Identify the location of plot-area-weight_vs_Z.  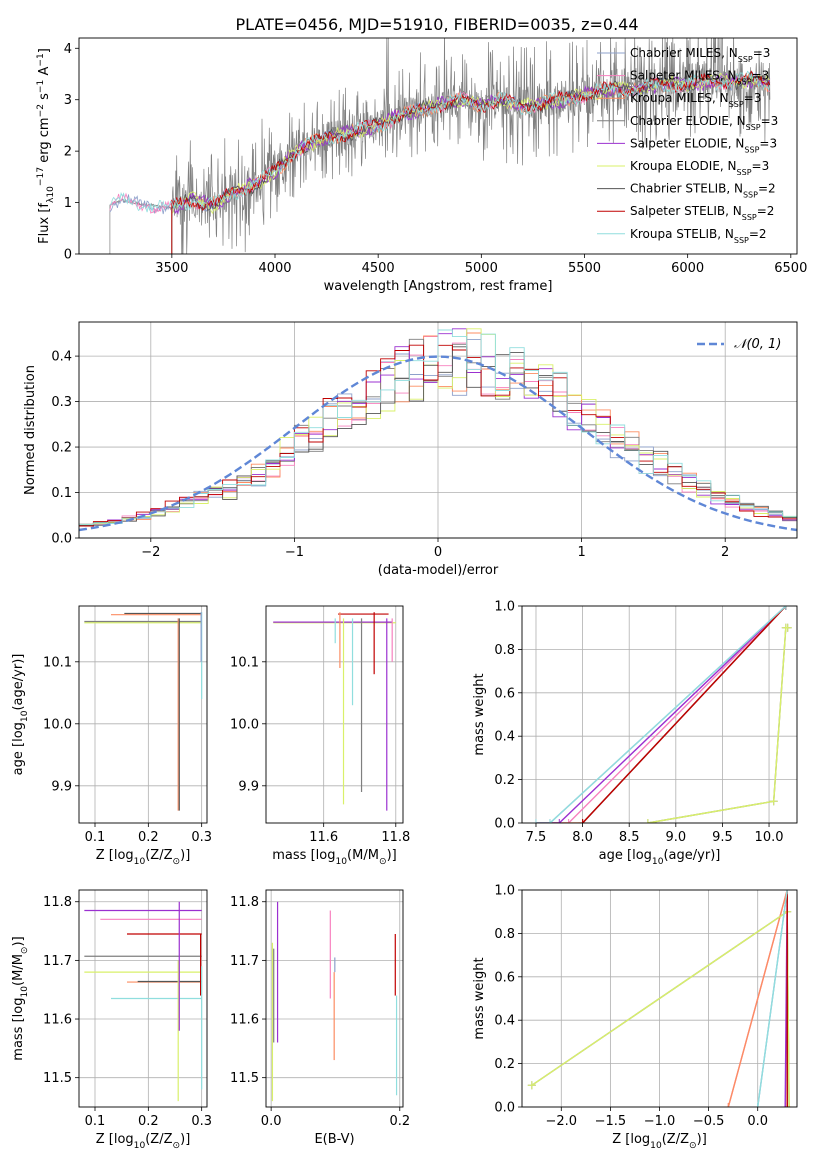
(660, 998).